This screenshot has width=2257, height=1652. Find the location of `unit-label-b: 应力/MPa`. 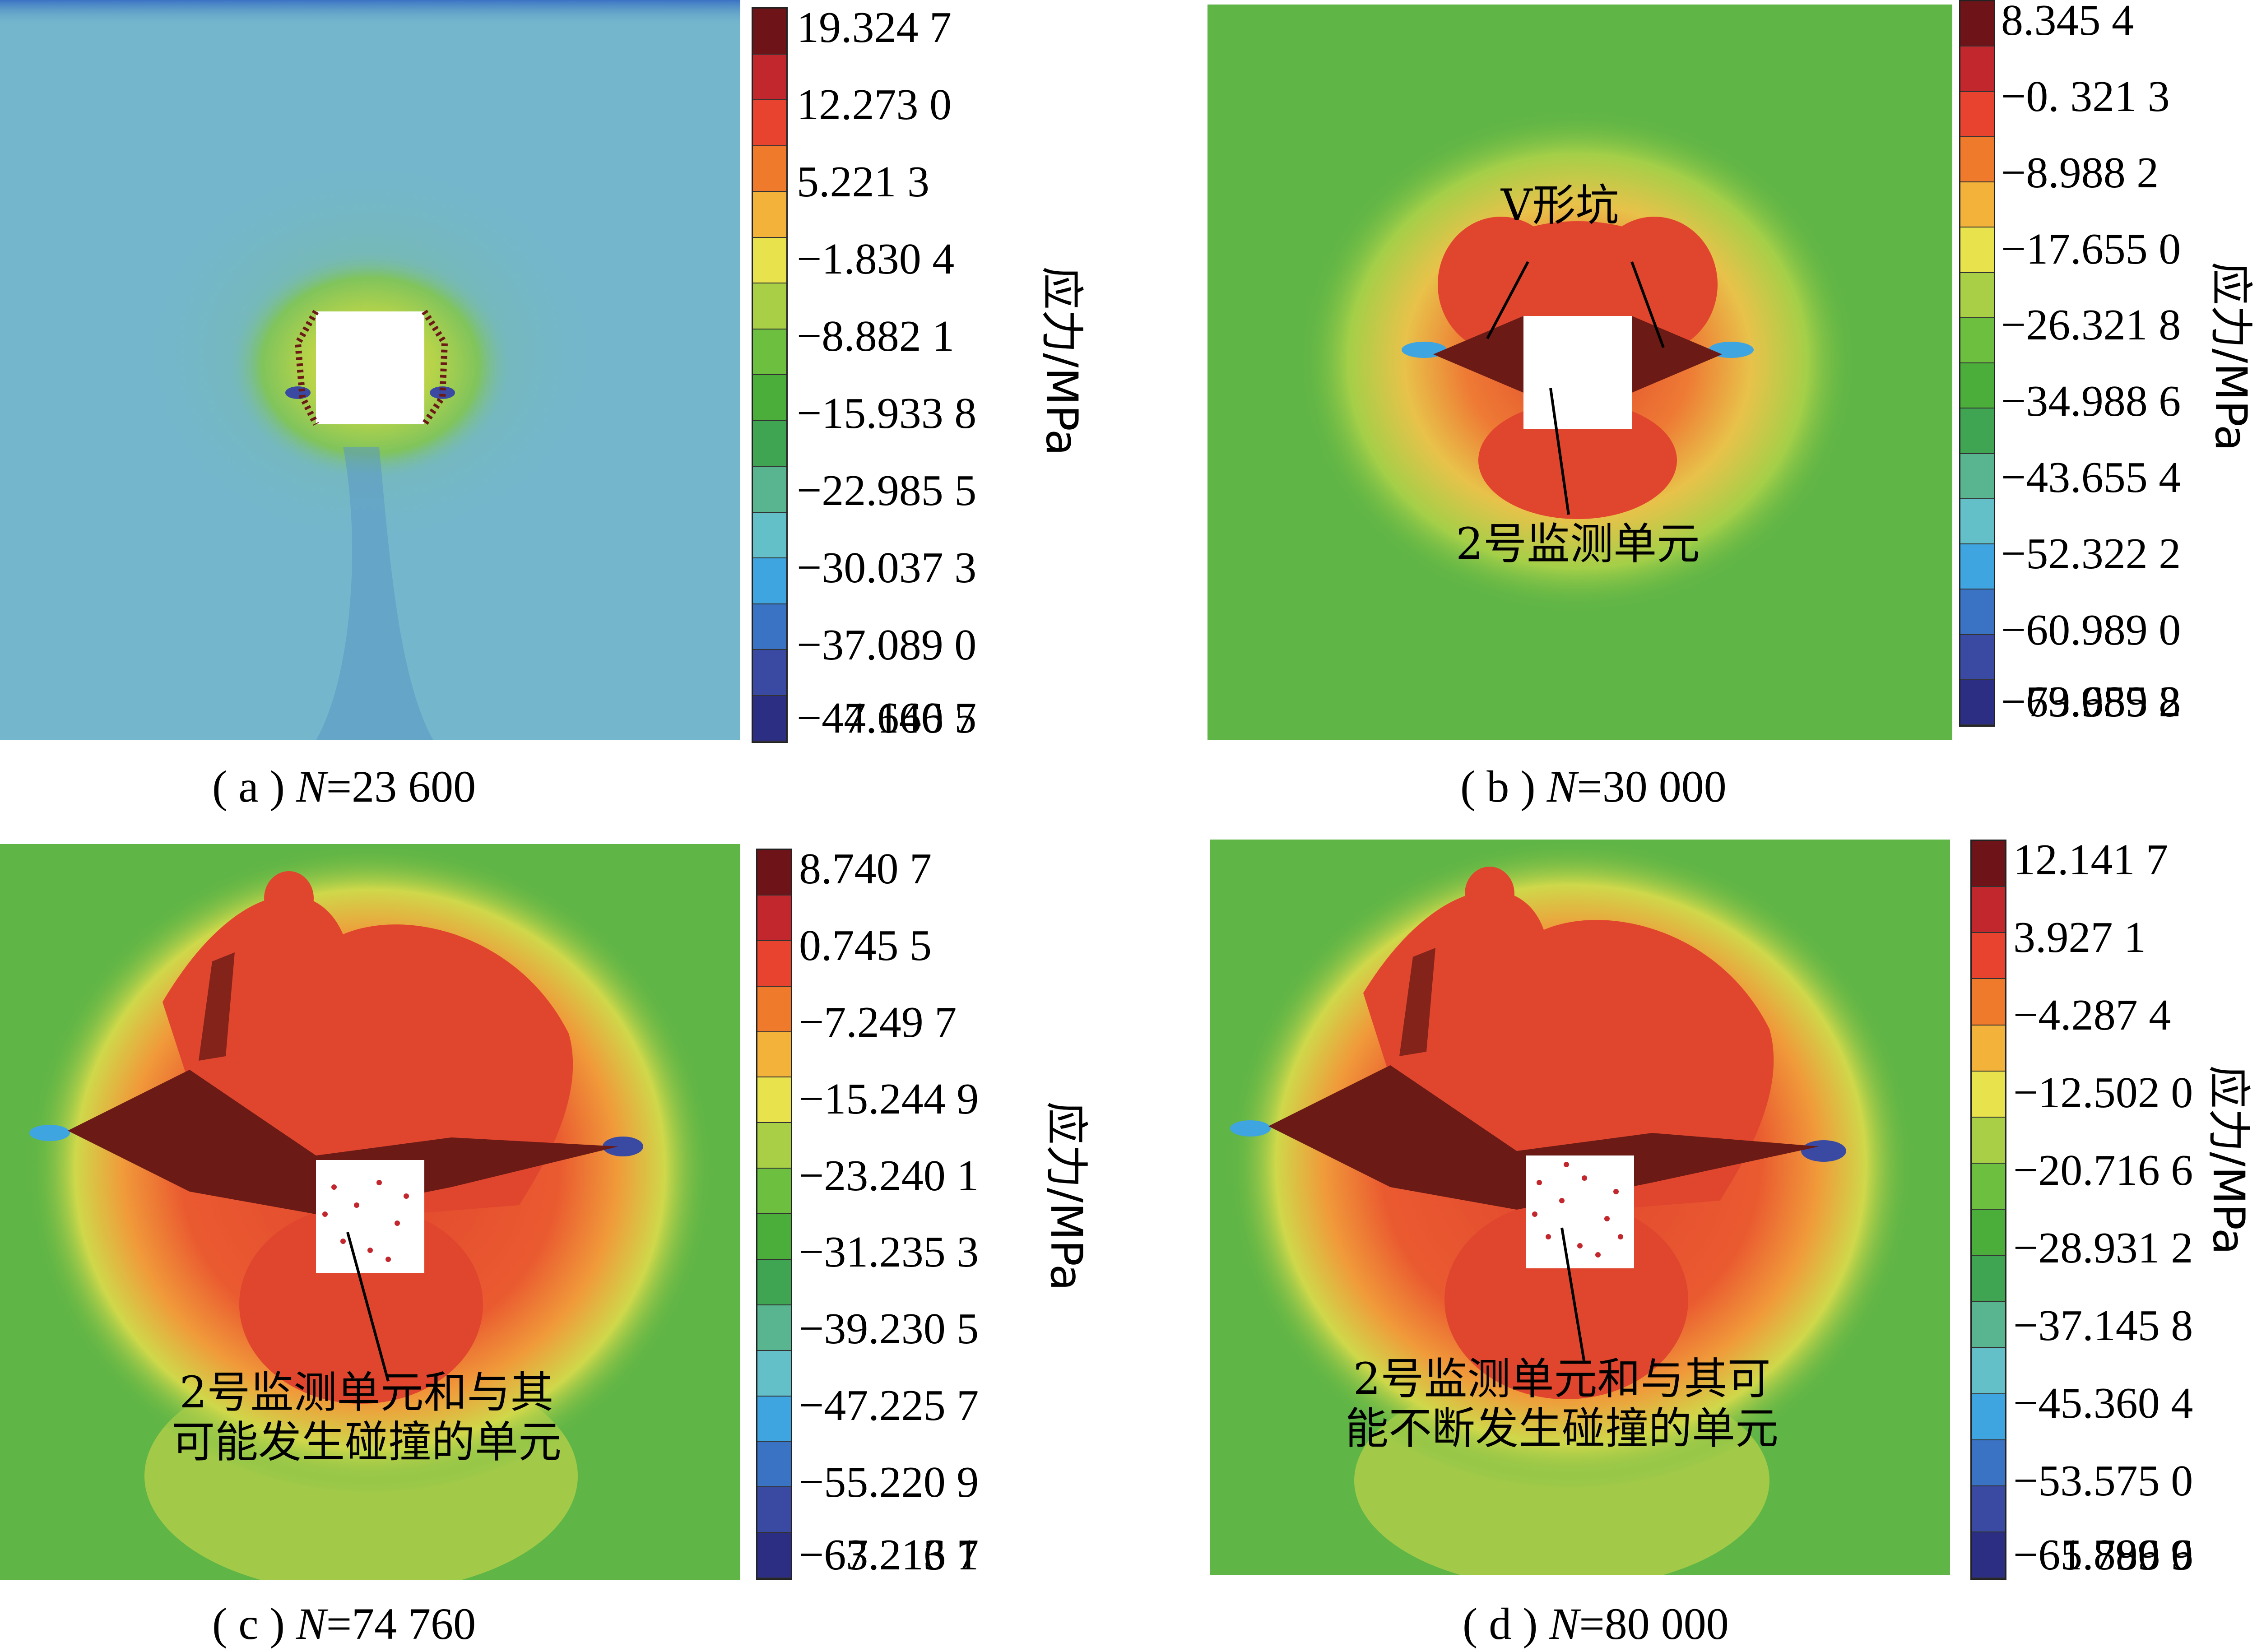

unit-label-b: 应力/MPa is located at coordinates (2231, 356).